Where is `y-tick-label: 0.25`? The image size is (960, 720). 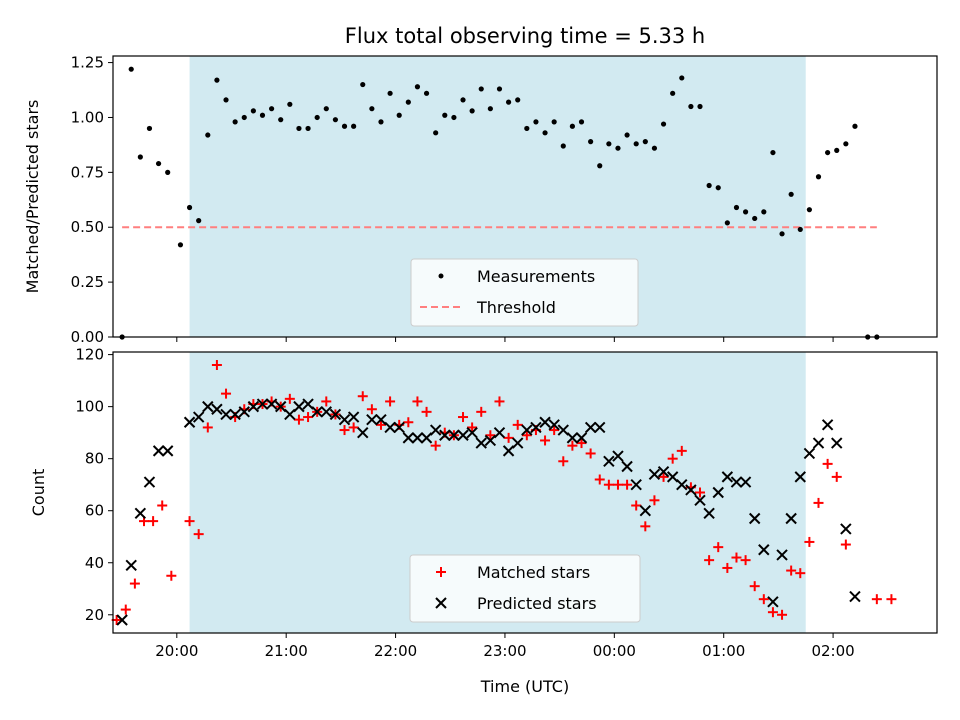 y-tick-label: 0.25 is located at coordinates (87, 282).